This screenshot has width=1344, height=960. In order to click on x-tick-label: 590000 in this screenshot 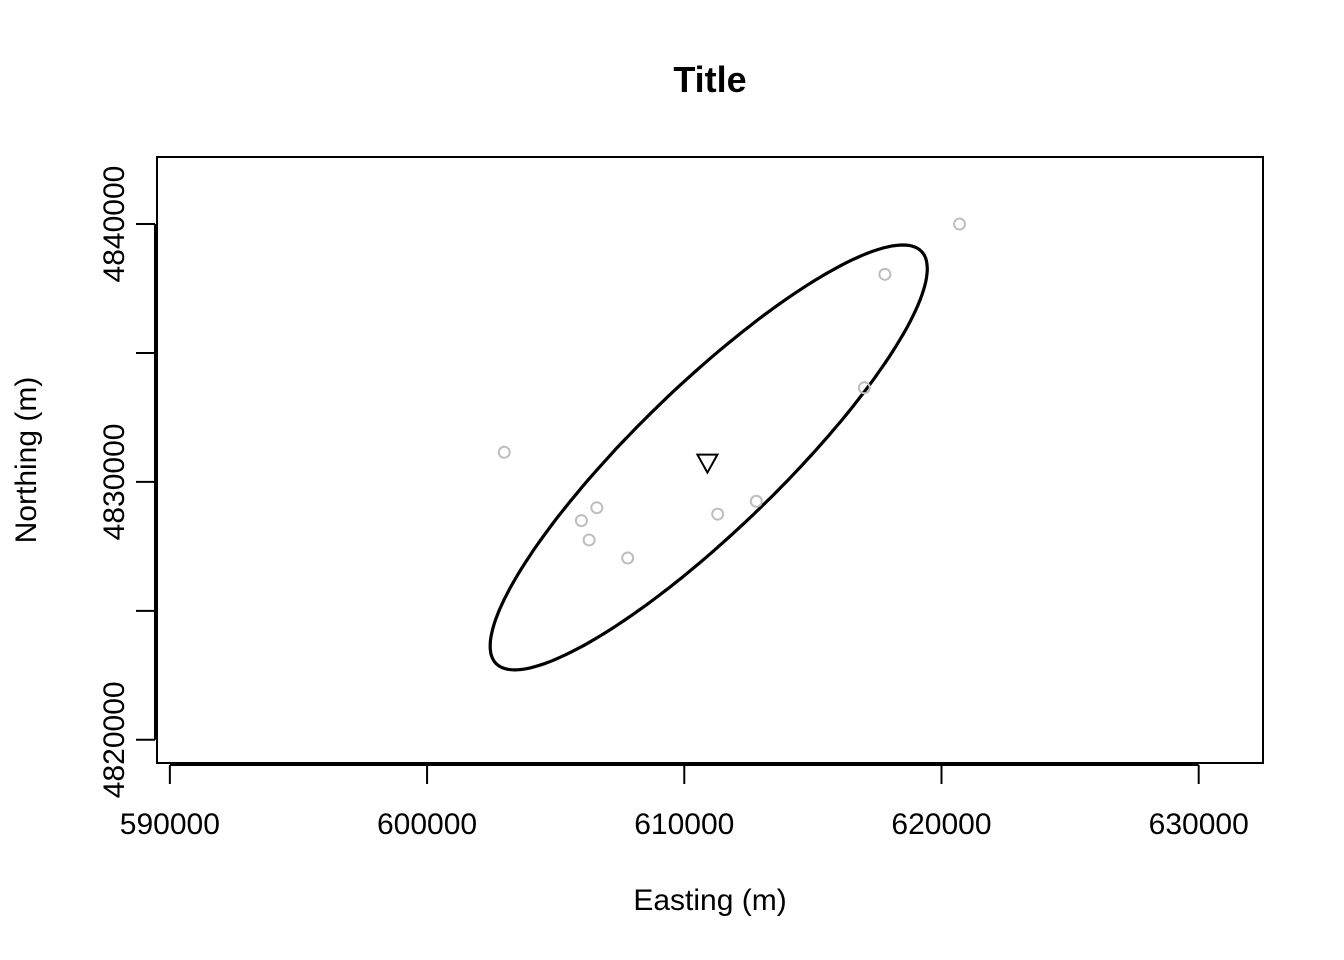, I will do `click(170, 824)`.